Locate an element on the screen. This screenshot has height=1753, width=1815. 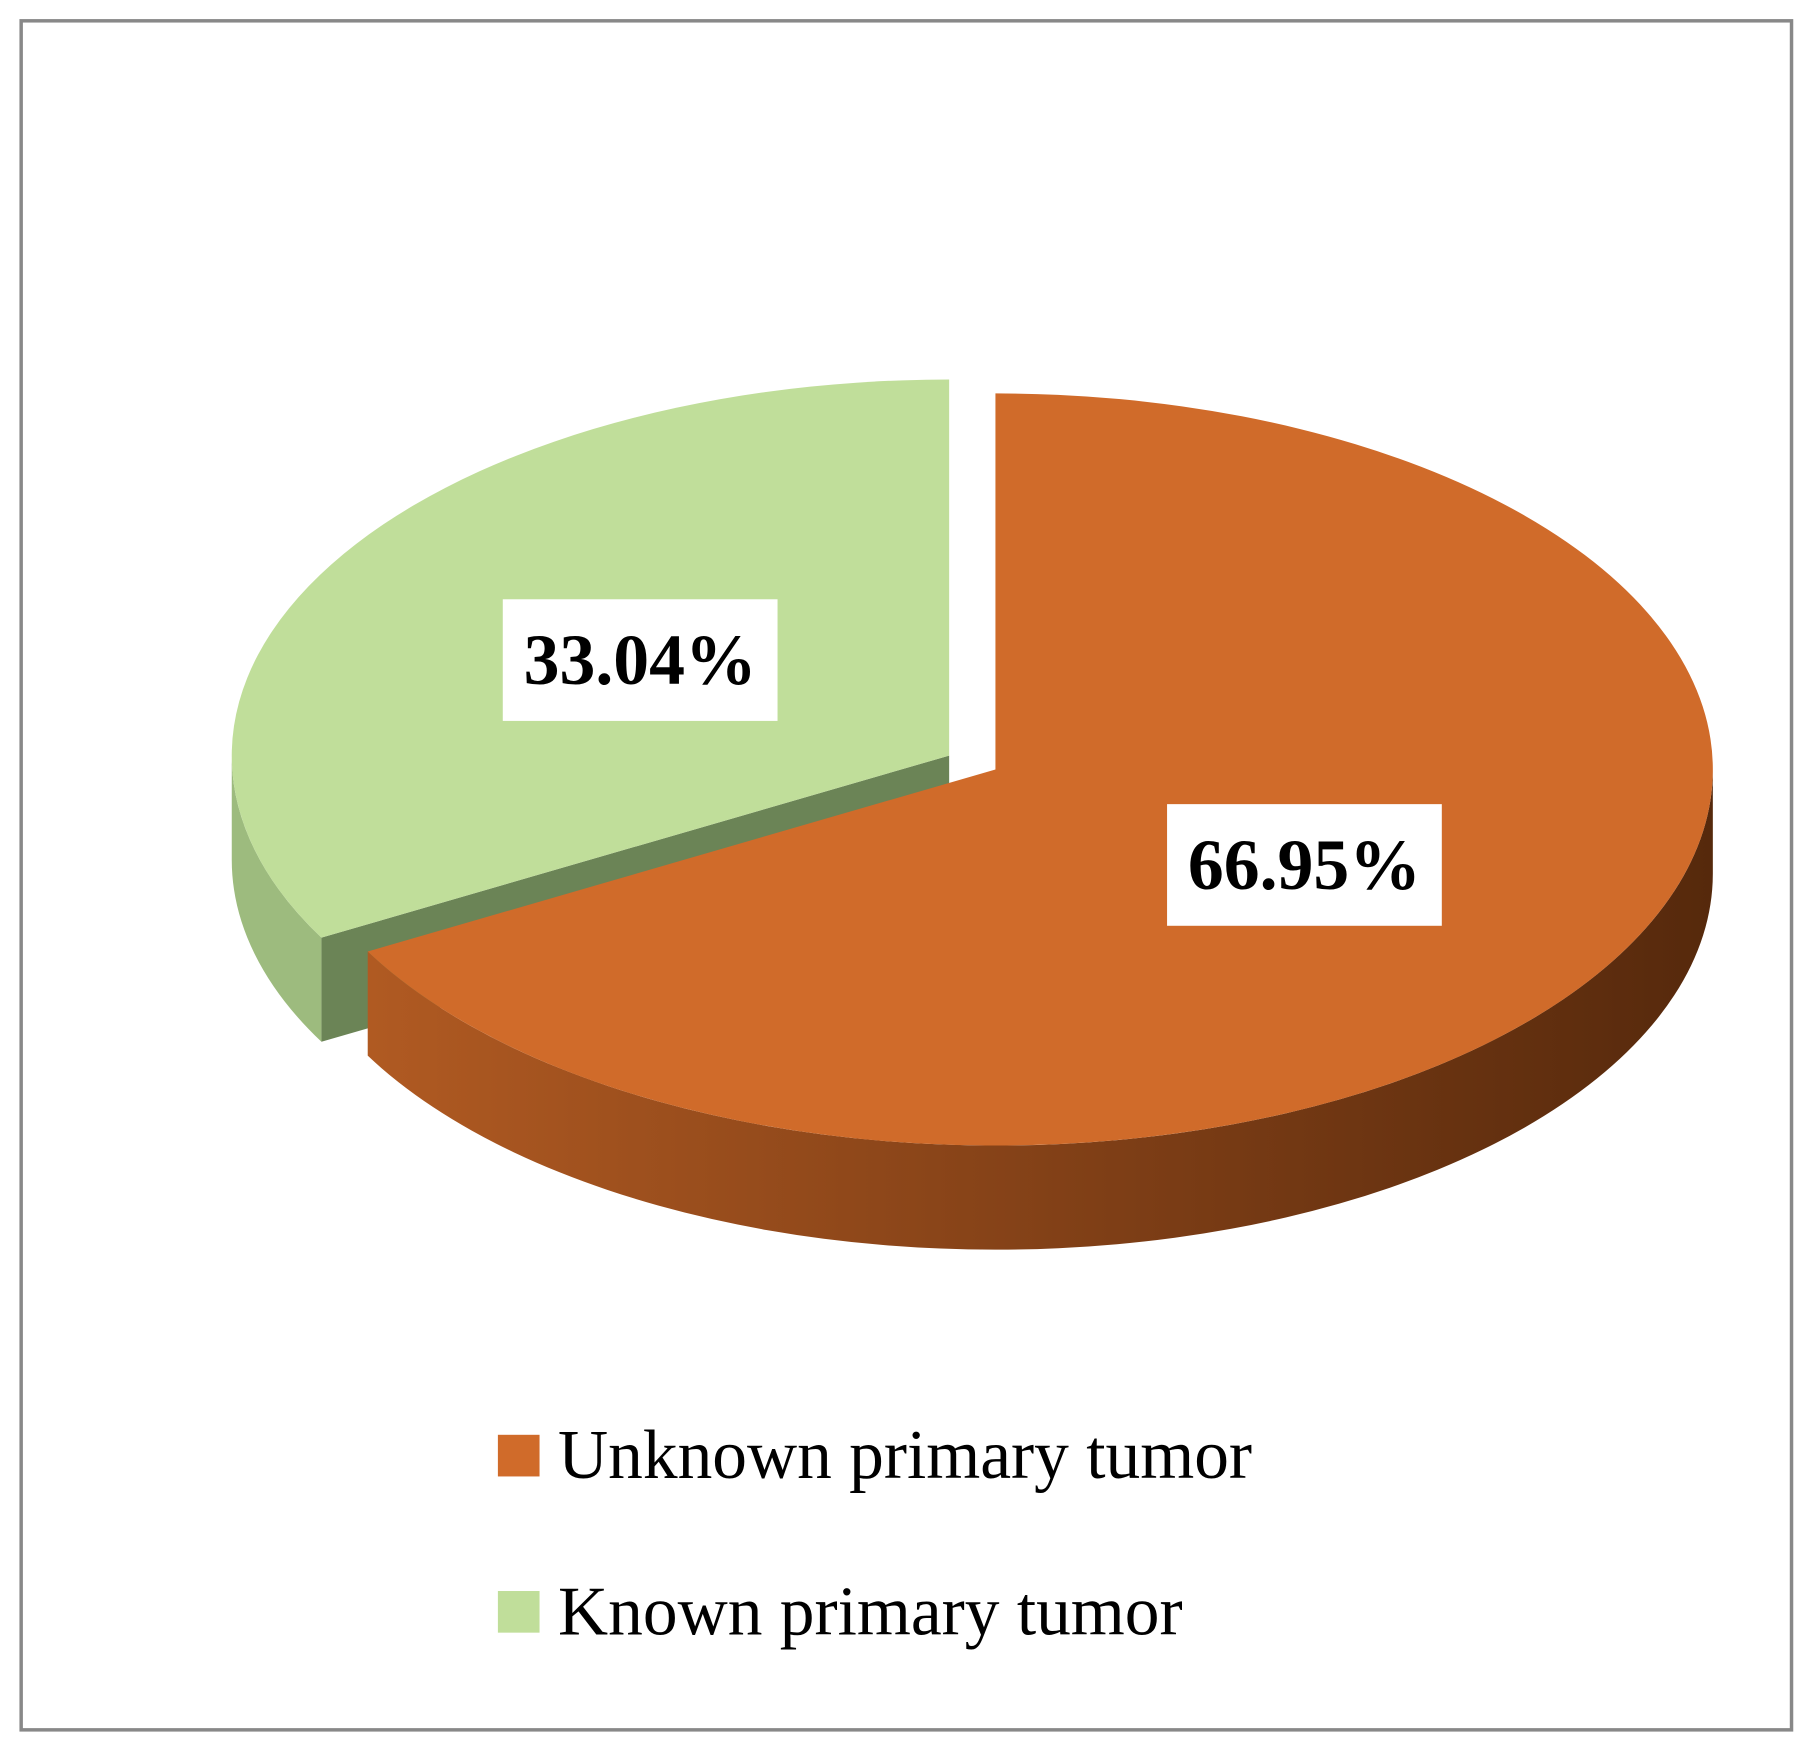
legend-label: Known primary tumor is located at coordinates (870, 1611).